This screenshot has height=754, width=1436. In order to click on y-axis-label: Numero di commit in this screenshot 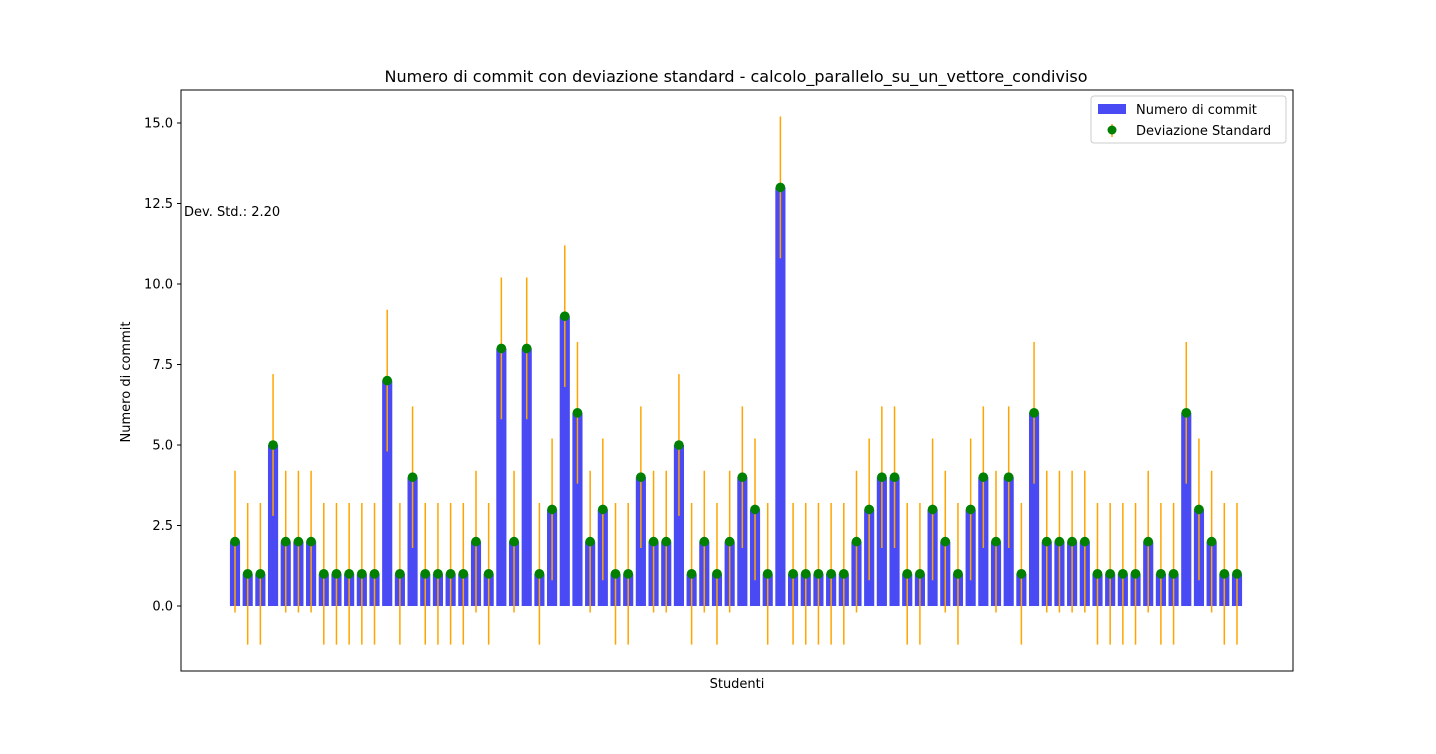, I will do `click(126, 382)`.